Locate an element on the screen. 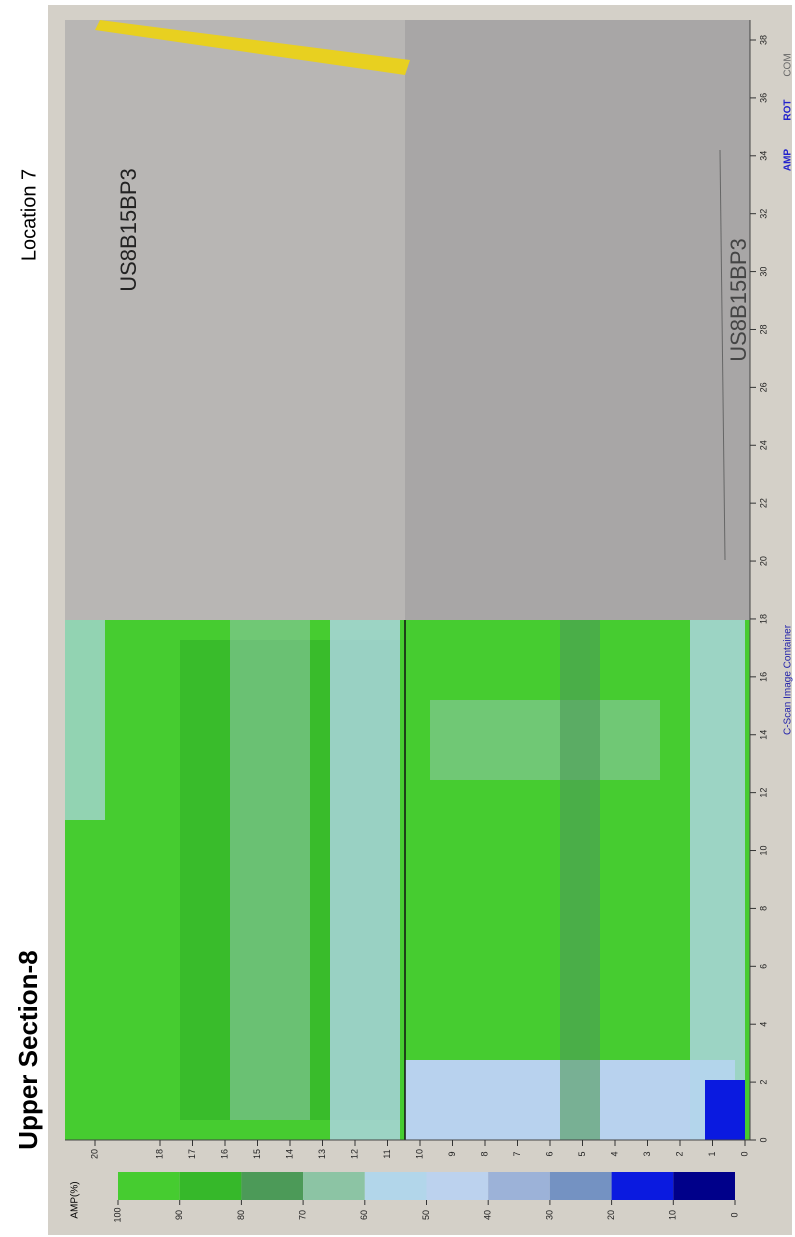  scan-tick-label: 24 is located at coordinates (763, 445).